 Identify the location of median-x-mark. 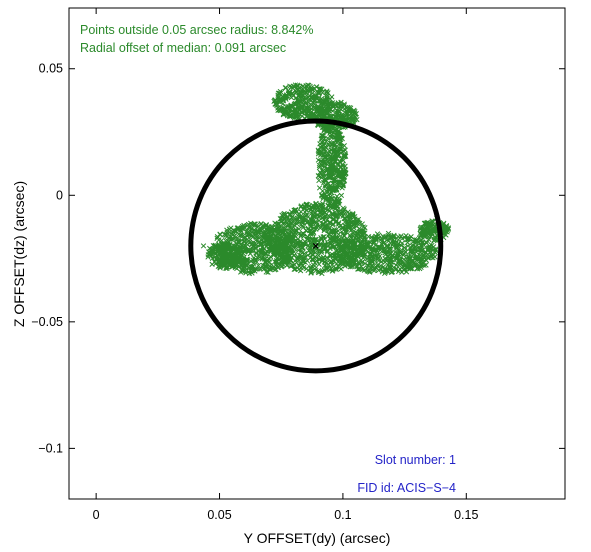
(315, 245).